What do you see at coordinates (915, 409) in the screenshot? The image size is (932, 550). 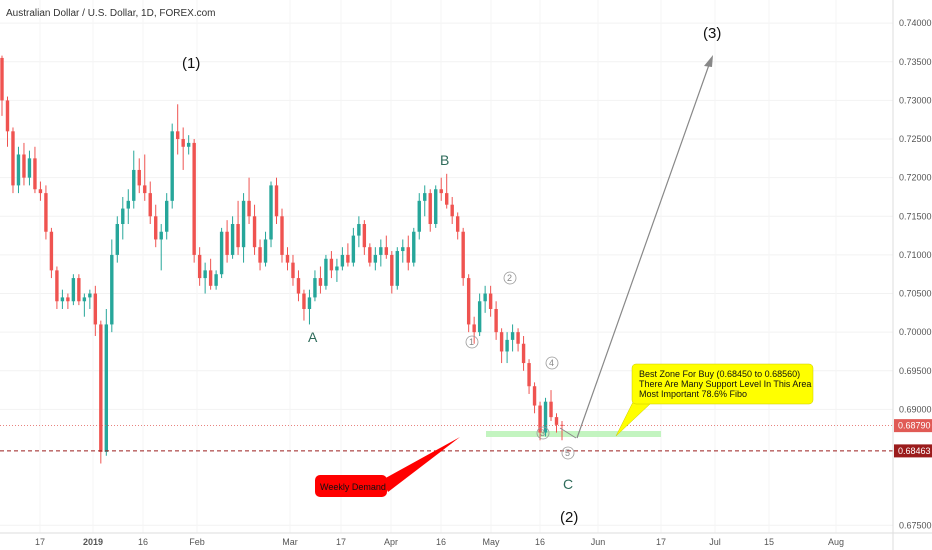 I see `y-tick-label: 0.69000` at bounding box center [915, 409].